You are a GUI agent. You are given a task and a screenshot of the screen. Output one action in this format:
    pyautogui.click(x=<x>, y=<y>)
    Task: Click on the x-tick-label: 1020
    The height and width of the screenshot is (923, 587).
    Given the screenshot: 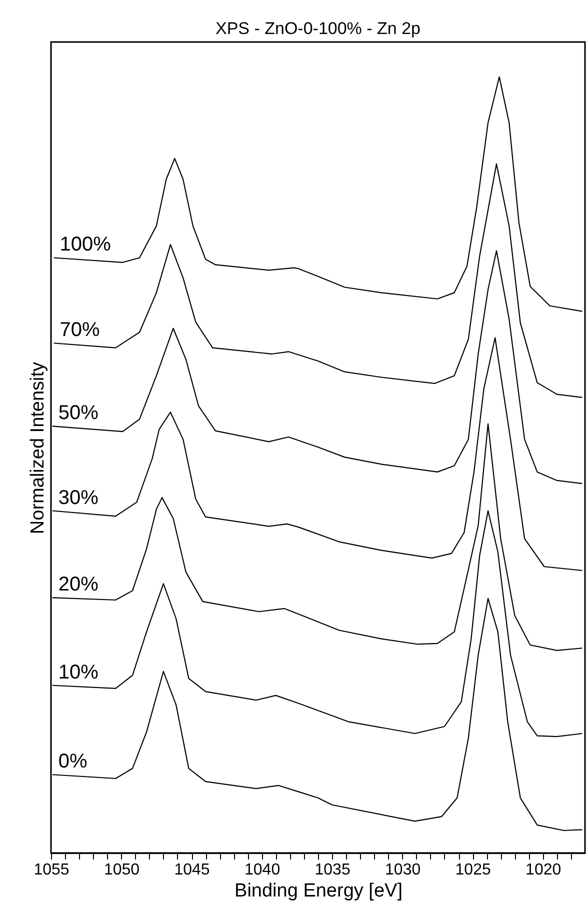 What is the action you would take?
    pyautogui.click(x=544, y=870)
    